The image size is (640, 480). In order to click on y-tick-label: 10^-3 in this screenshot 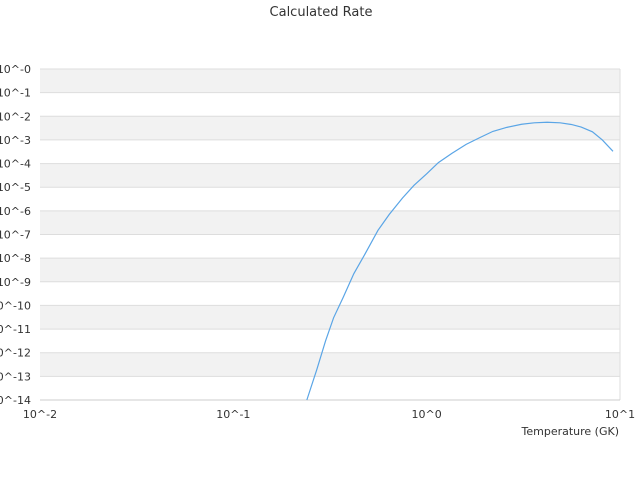, I will do `click(15, 140)`.